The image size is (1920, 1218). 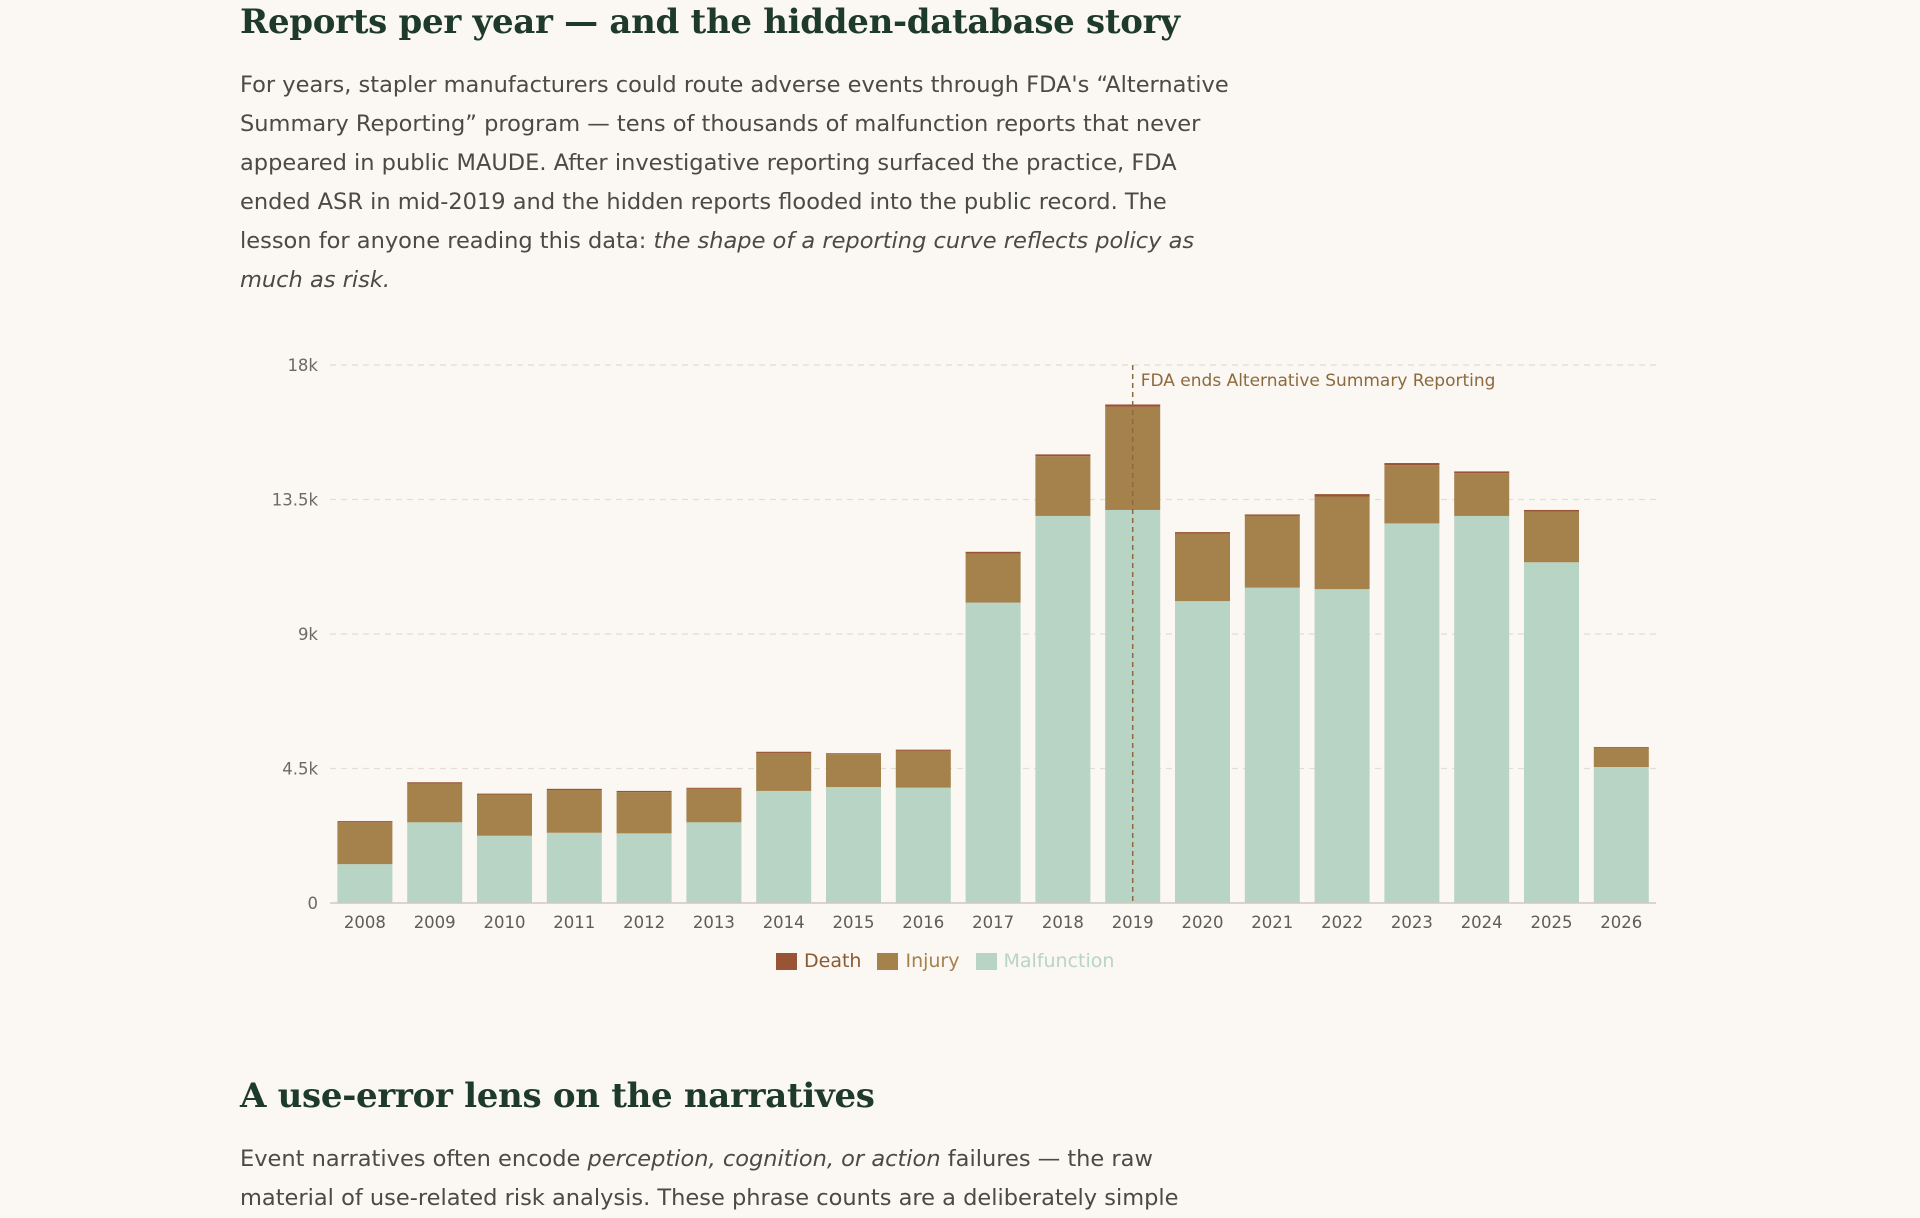 I want to click on x-tick-label: 2014, so click(x=784, y=922).